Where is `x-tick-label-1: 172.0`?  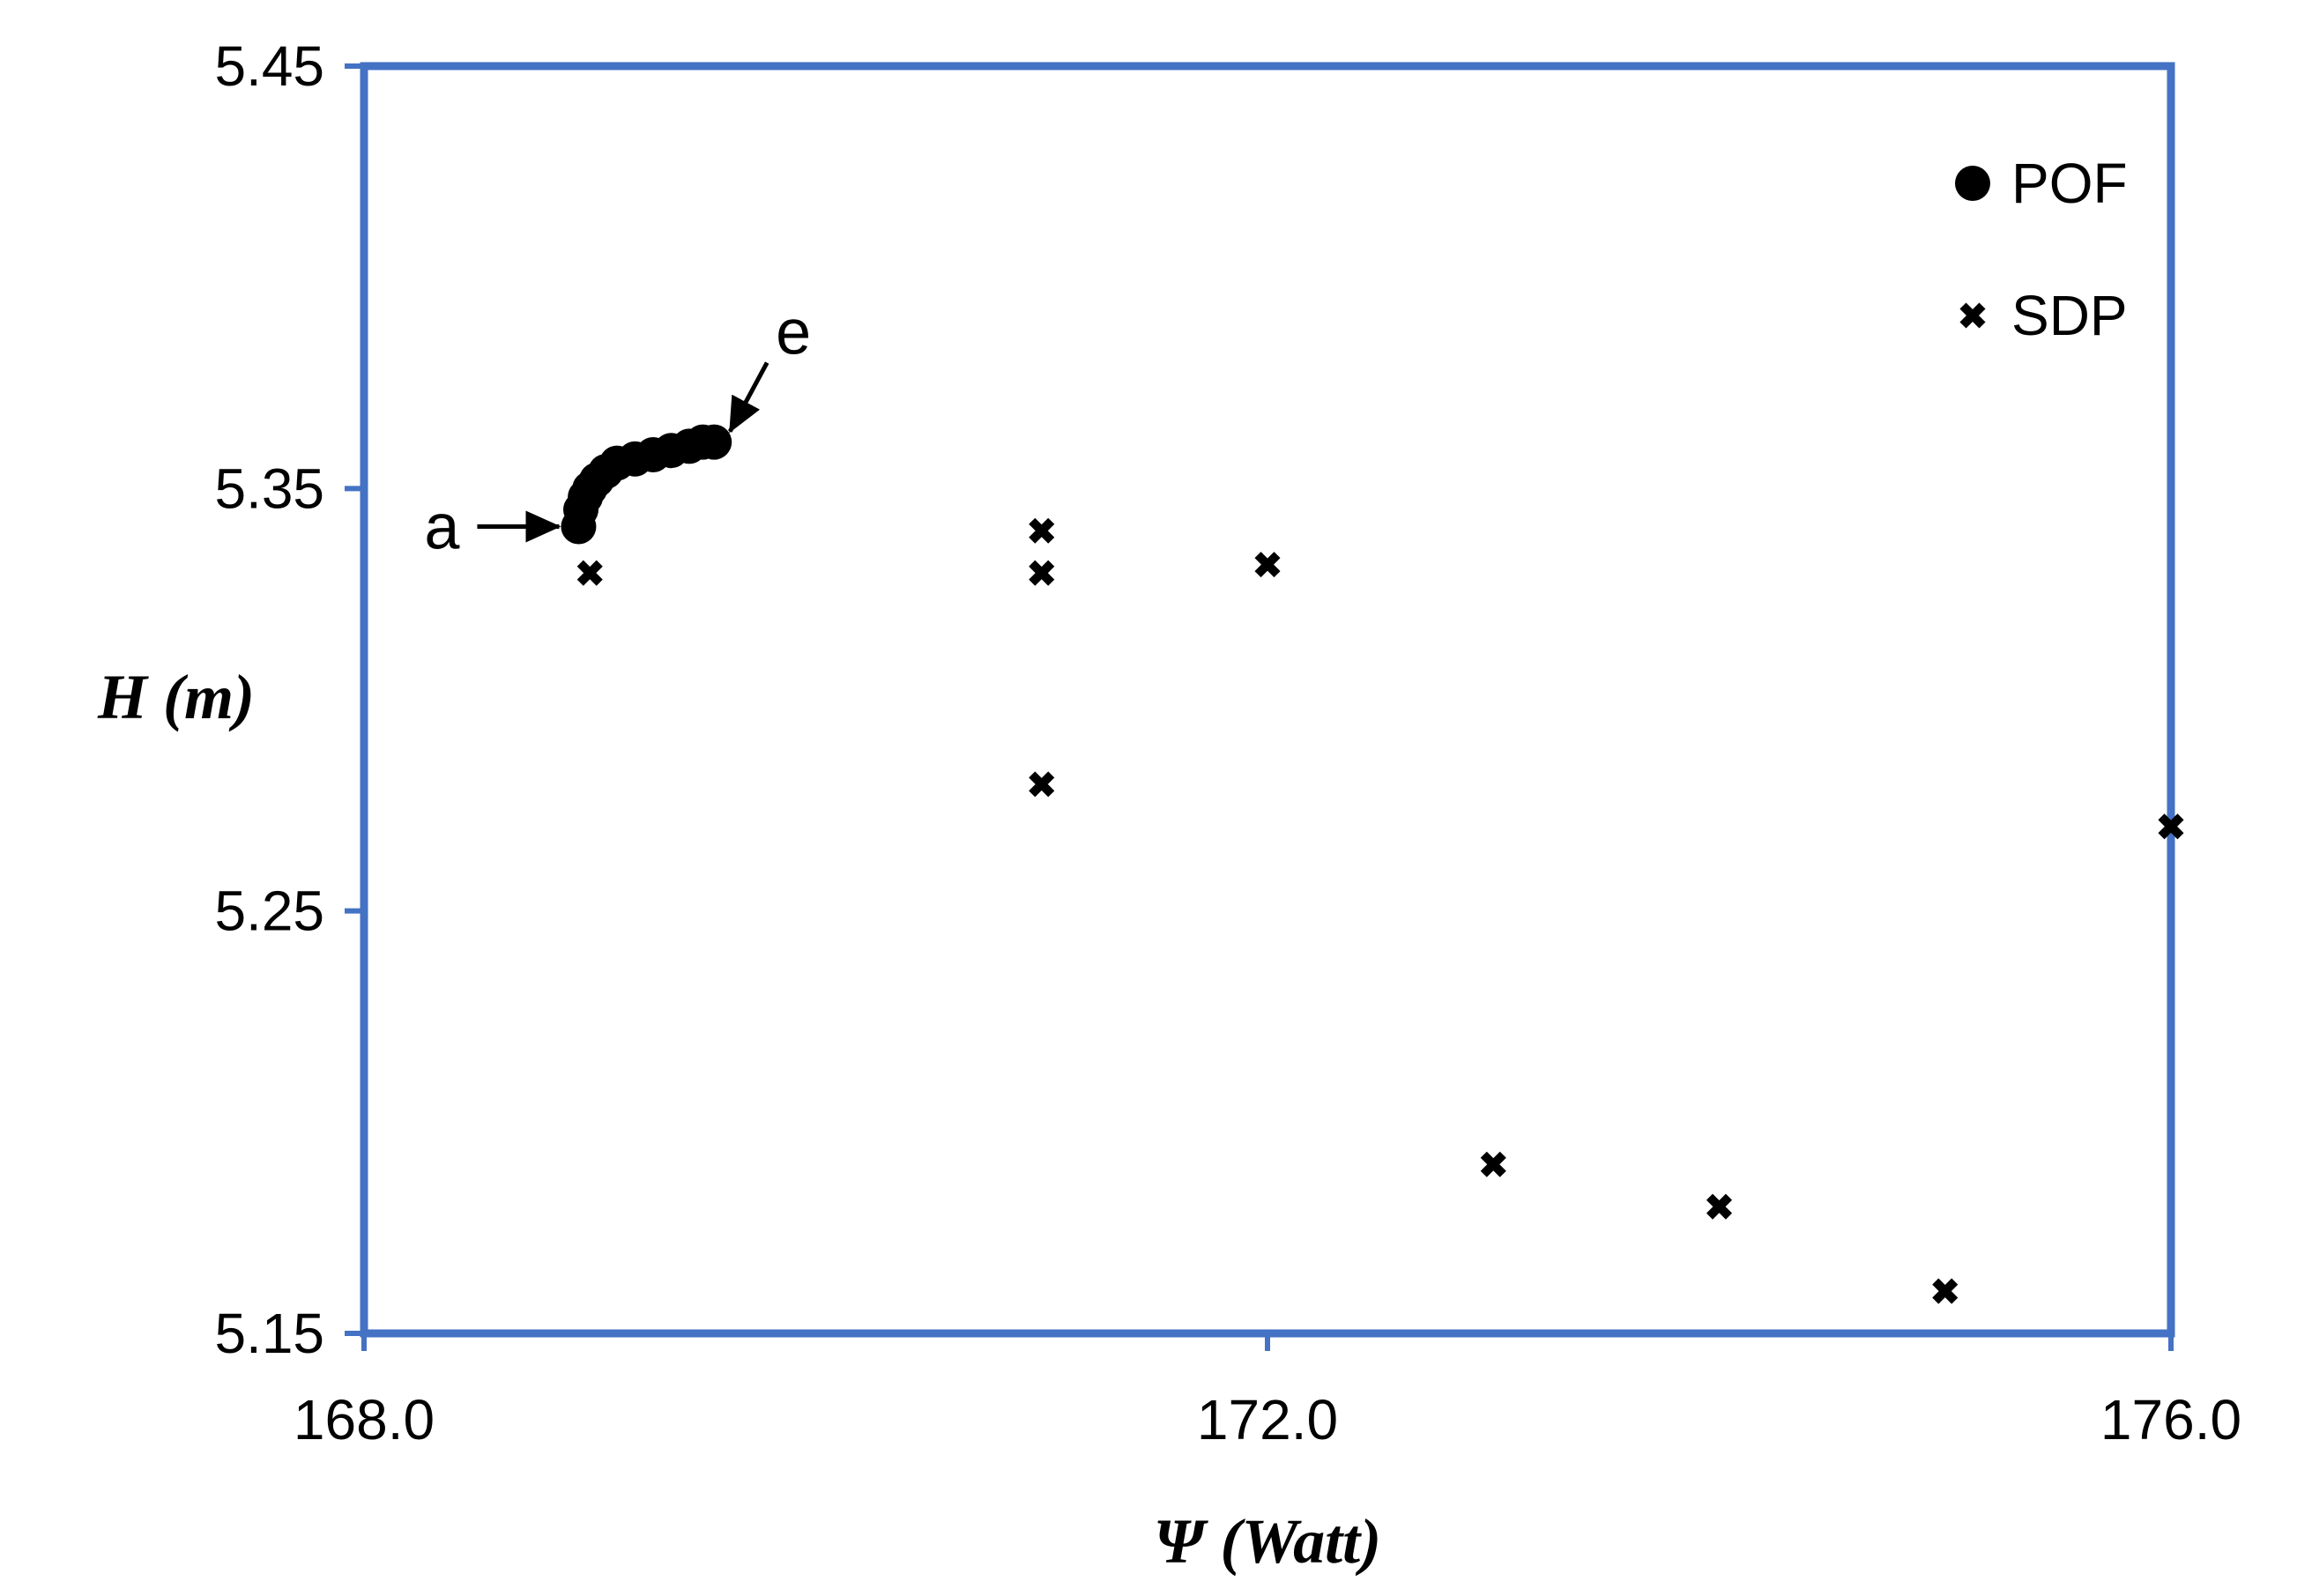 x-tick-label-1: 172.0 is located at coordinates (1267, 1419).